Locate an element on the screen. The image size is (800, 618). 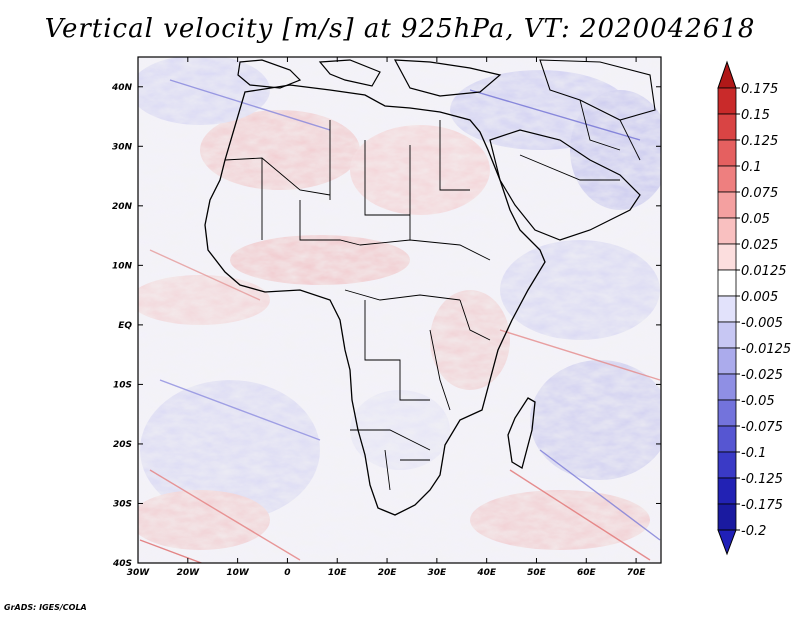
colorbar-label: 0.175 is located at coordinates (759, 89).